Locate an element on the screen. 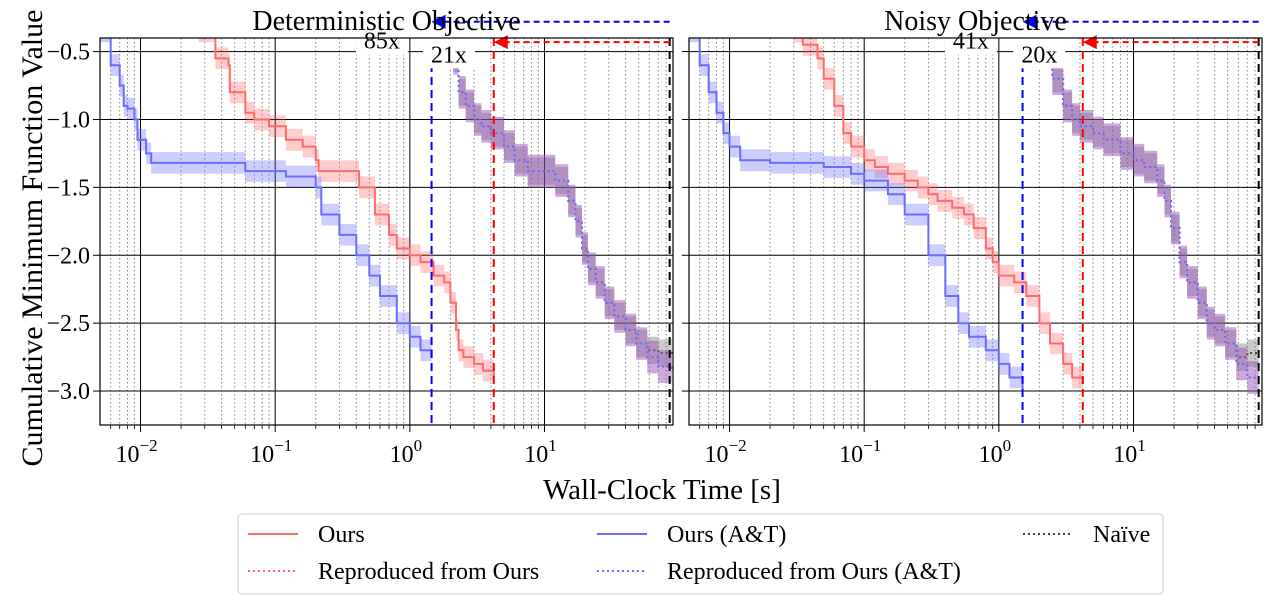 The image size is (1272, 604). y-tick-label: −2.5 is located at coordinates (68, 324).